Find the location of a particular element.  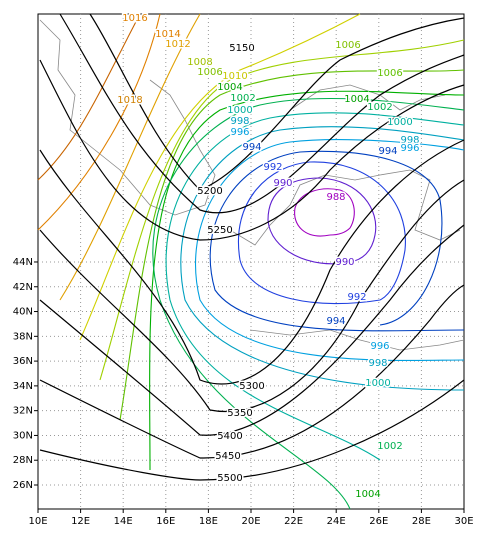

contour-label: 1018 is located at coordinates (129, 100).